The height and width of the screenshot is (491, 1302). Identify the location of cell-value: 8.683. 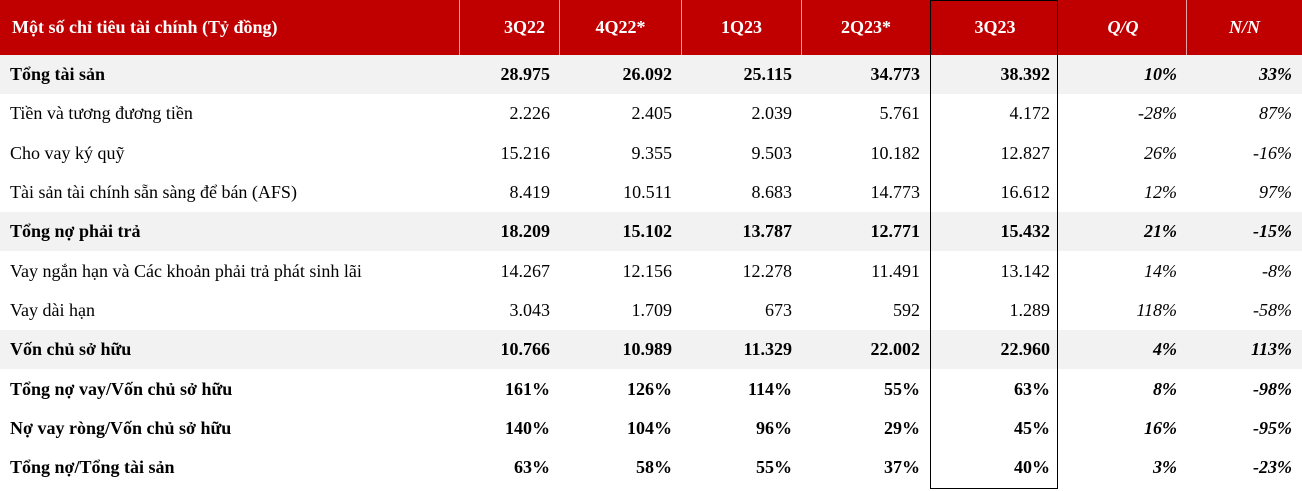
(772, 192).